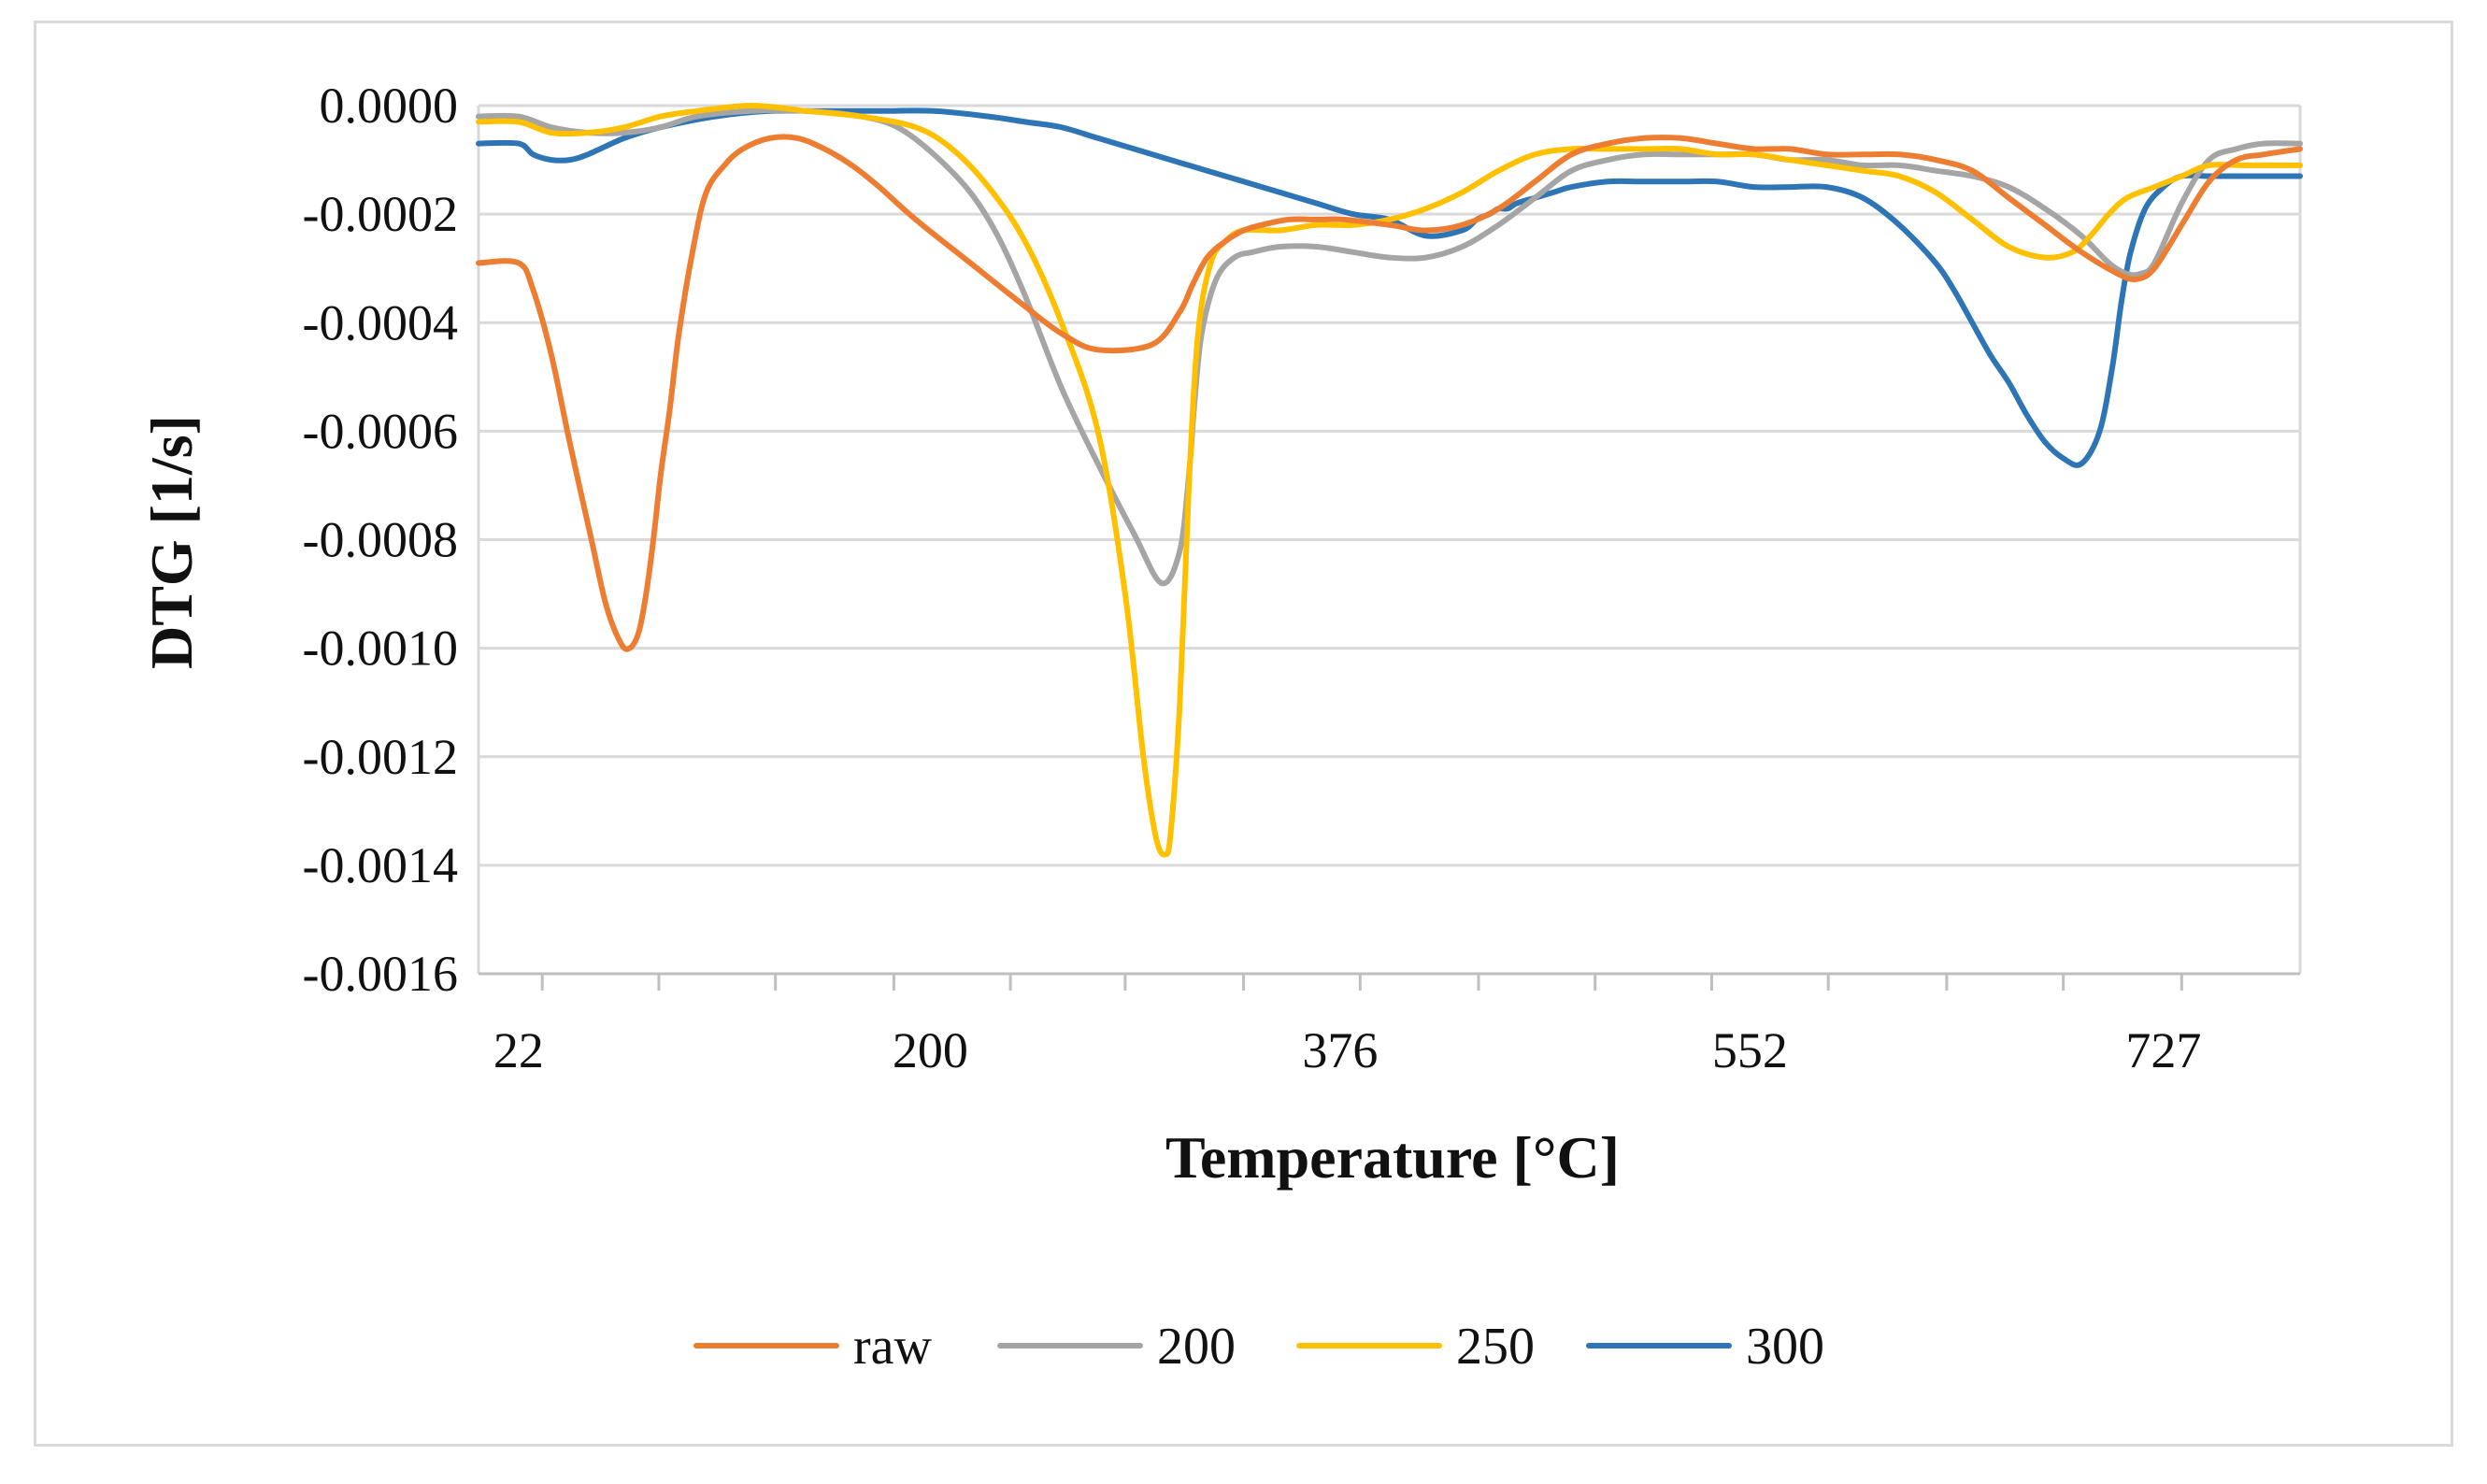 This screenshot has width=2487, height=1484. Describe the element at coordinates (893, 1347) in the screenshot. I see `legend-label-raw: raw` at that location.